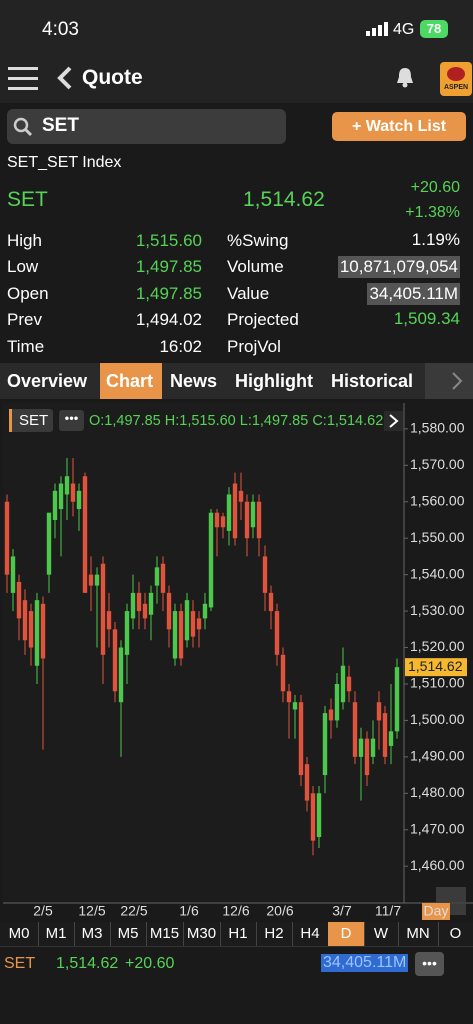 This screenshot has width=473, height=1024. What do you see at coordinates (19, 934) in the screenshot?
I see `timeframe: M0` at bounding box center [19, 934].